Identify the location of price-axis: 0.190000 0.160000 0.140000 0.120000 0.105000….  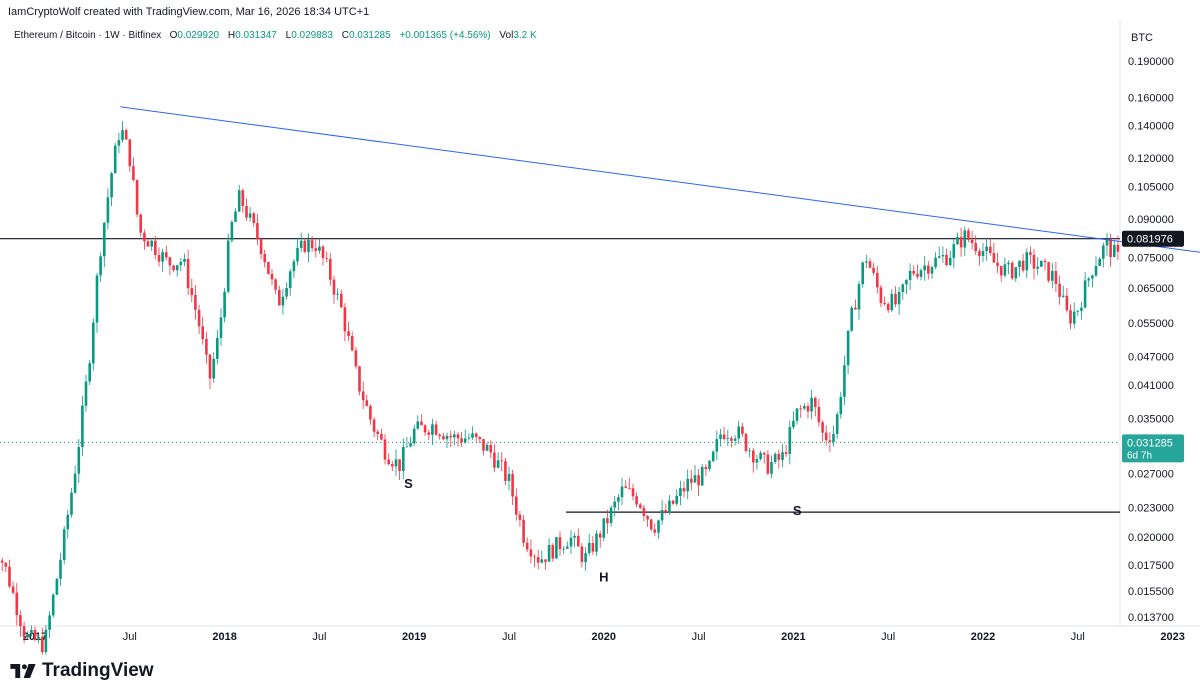
(1151, 340).